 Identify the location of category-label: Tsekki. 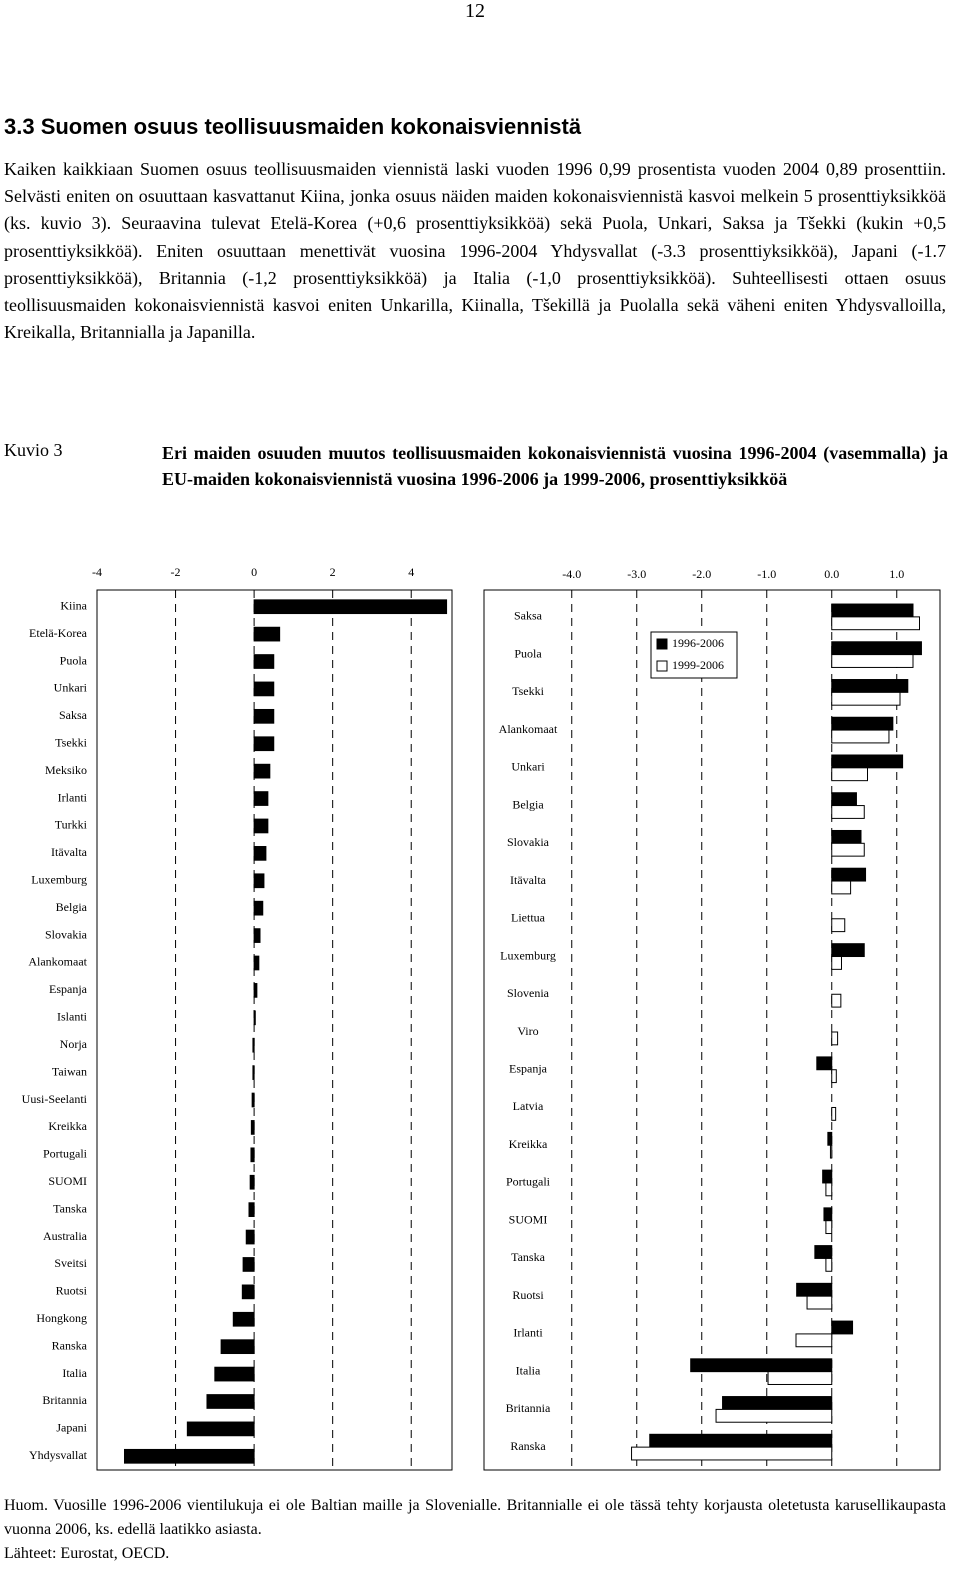
(71, 742).